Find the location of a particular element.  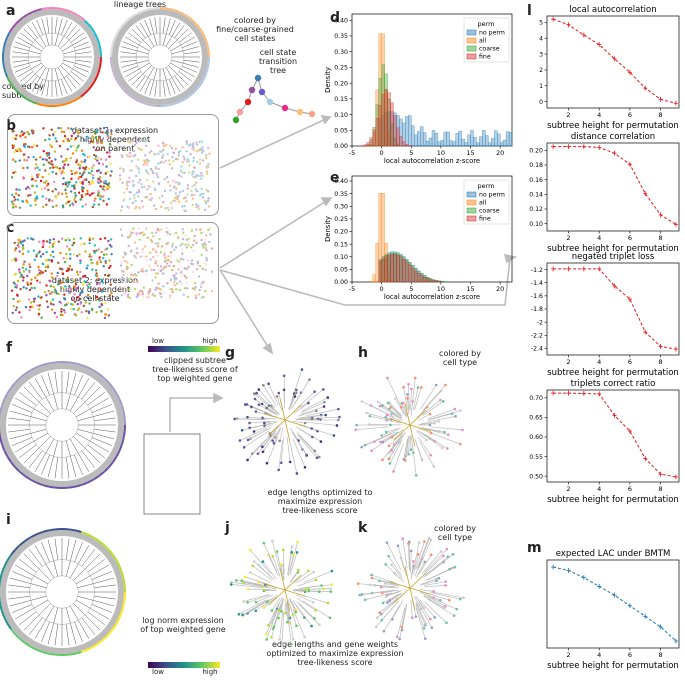

chart-l3-xtick: 4 is located at coordinates (599, 362).